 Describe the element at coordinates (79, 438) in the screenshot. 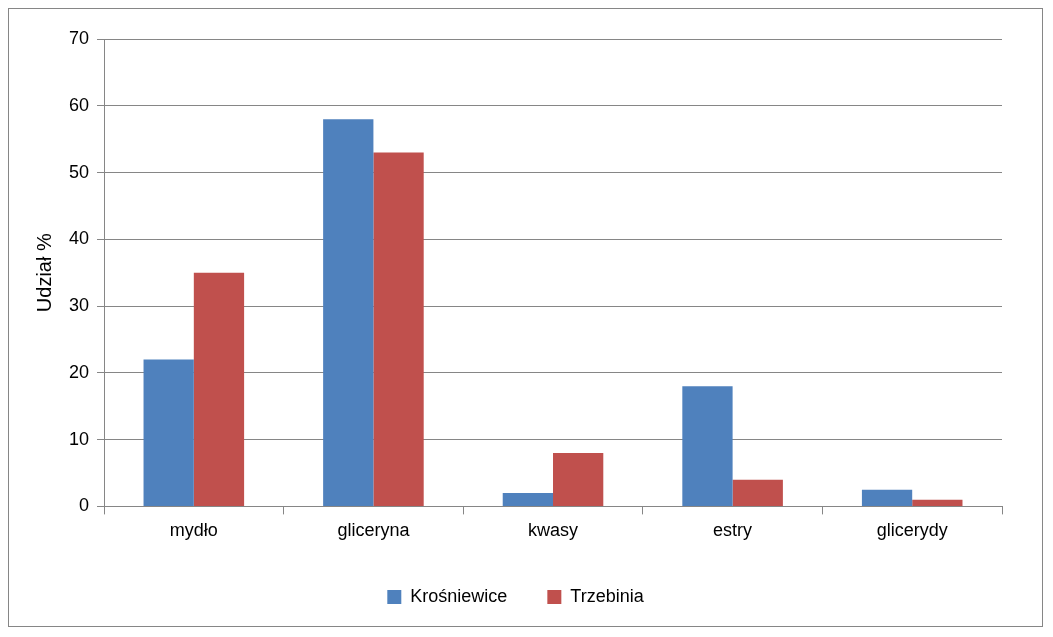

I see `y-tick-label: 10` at that location.